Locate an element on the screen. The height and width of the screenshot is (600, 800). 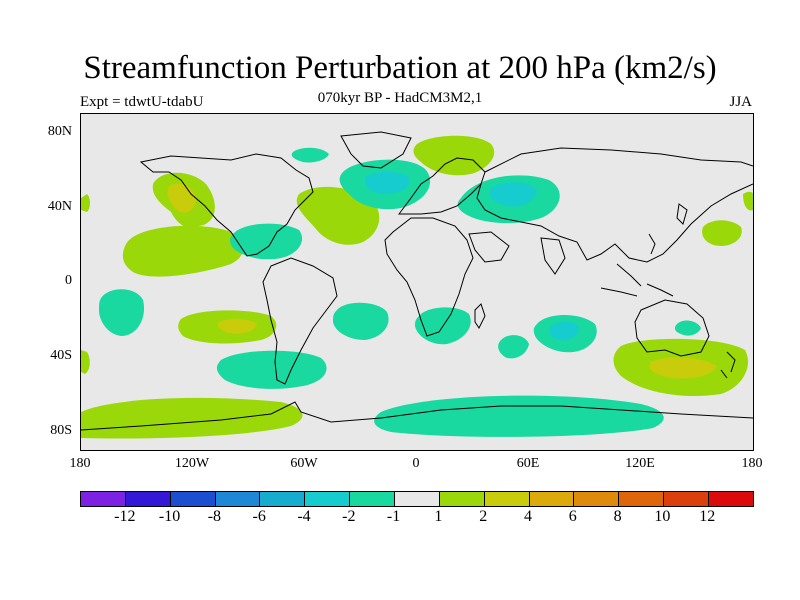
colorbar-label: 4 is located at coordinates (528, 516).